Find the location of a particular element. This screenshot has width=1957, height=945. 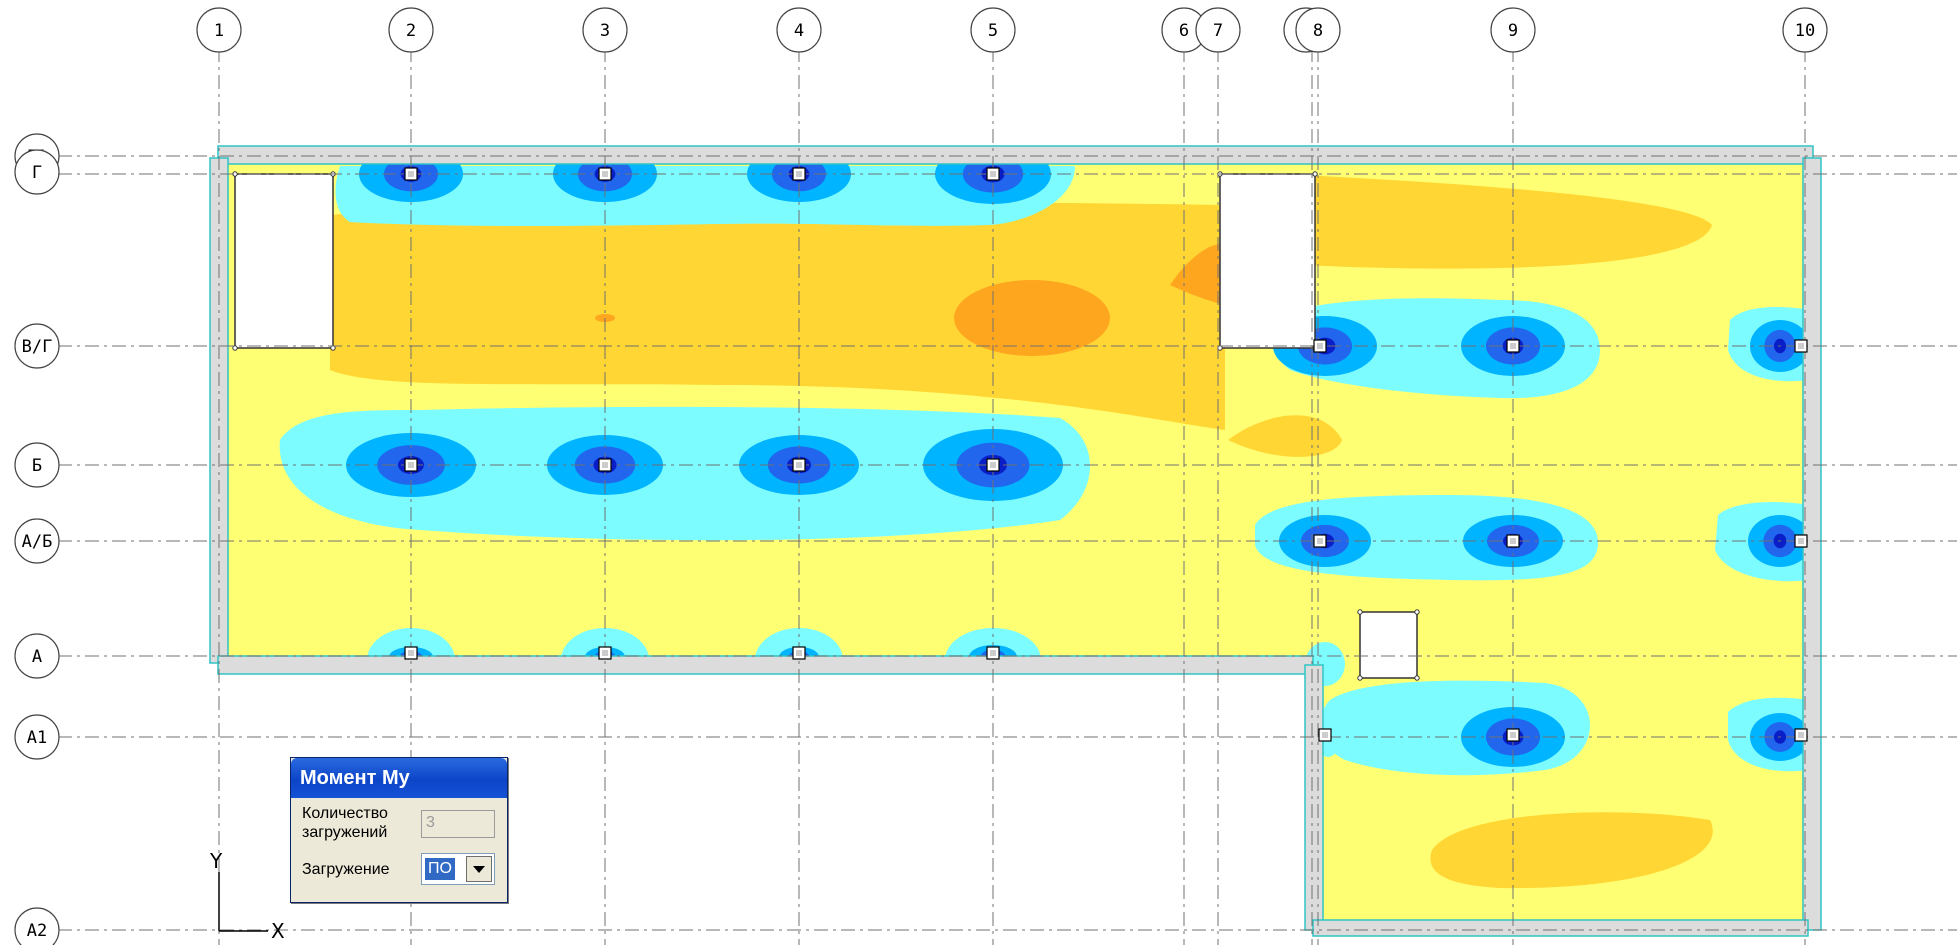

axis-bubble-row-6: А1 is located at coordinates (37, 737).